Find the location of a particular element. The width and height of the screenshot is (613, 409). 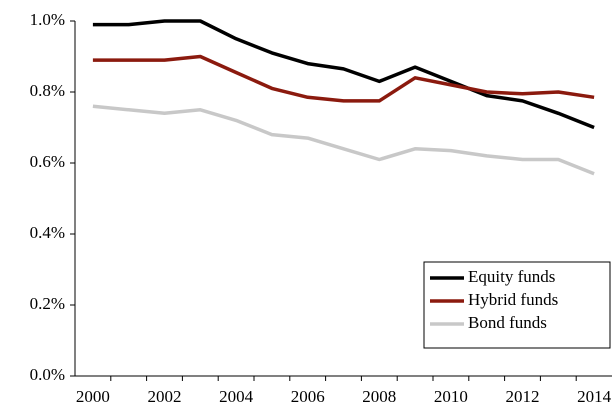

y-tick-label: 0.6% is located at coordinates (47, 161).